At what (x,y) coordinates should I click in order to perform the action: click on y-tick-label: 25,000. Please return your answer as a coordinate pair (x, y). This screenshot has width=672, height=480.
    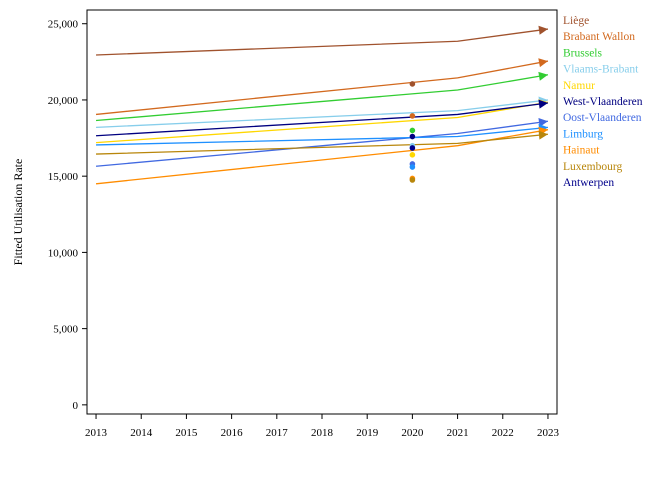
    Looking at the image, I should click on (63, 25).